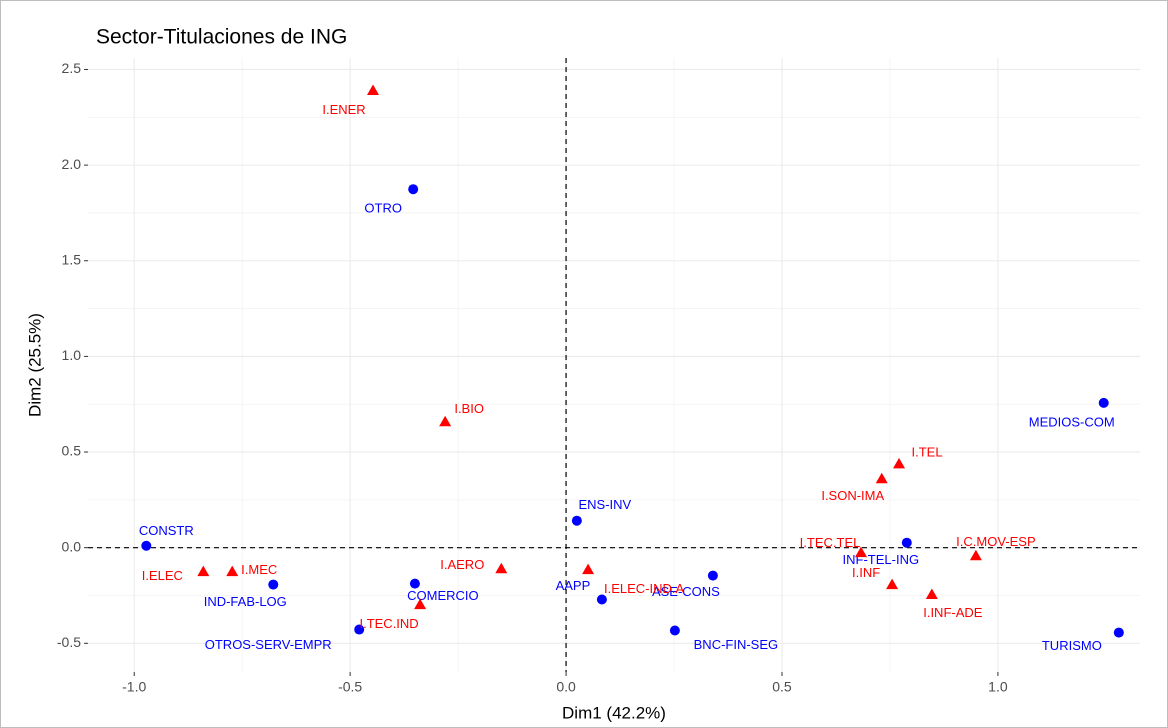 The image size is (1168, 728). Describe the element at coordinates (686, 591) in the screenshot. I see `point-label: ASE-CONS` at that location.